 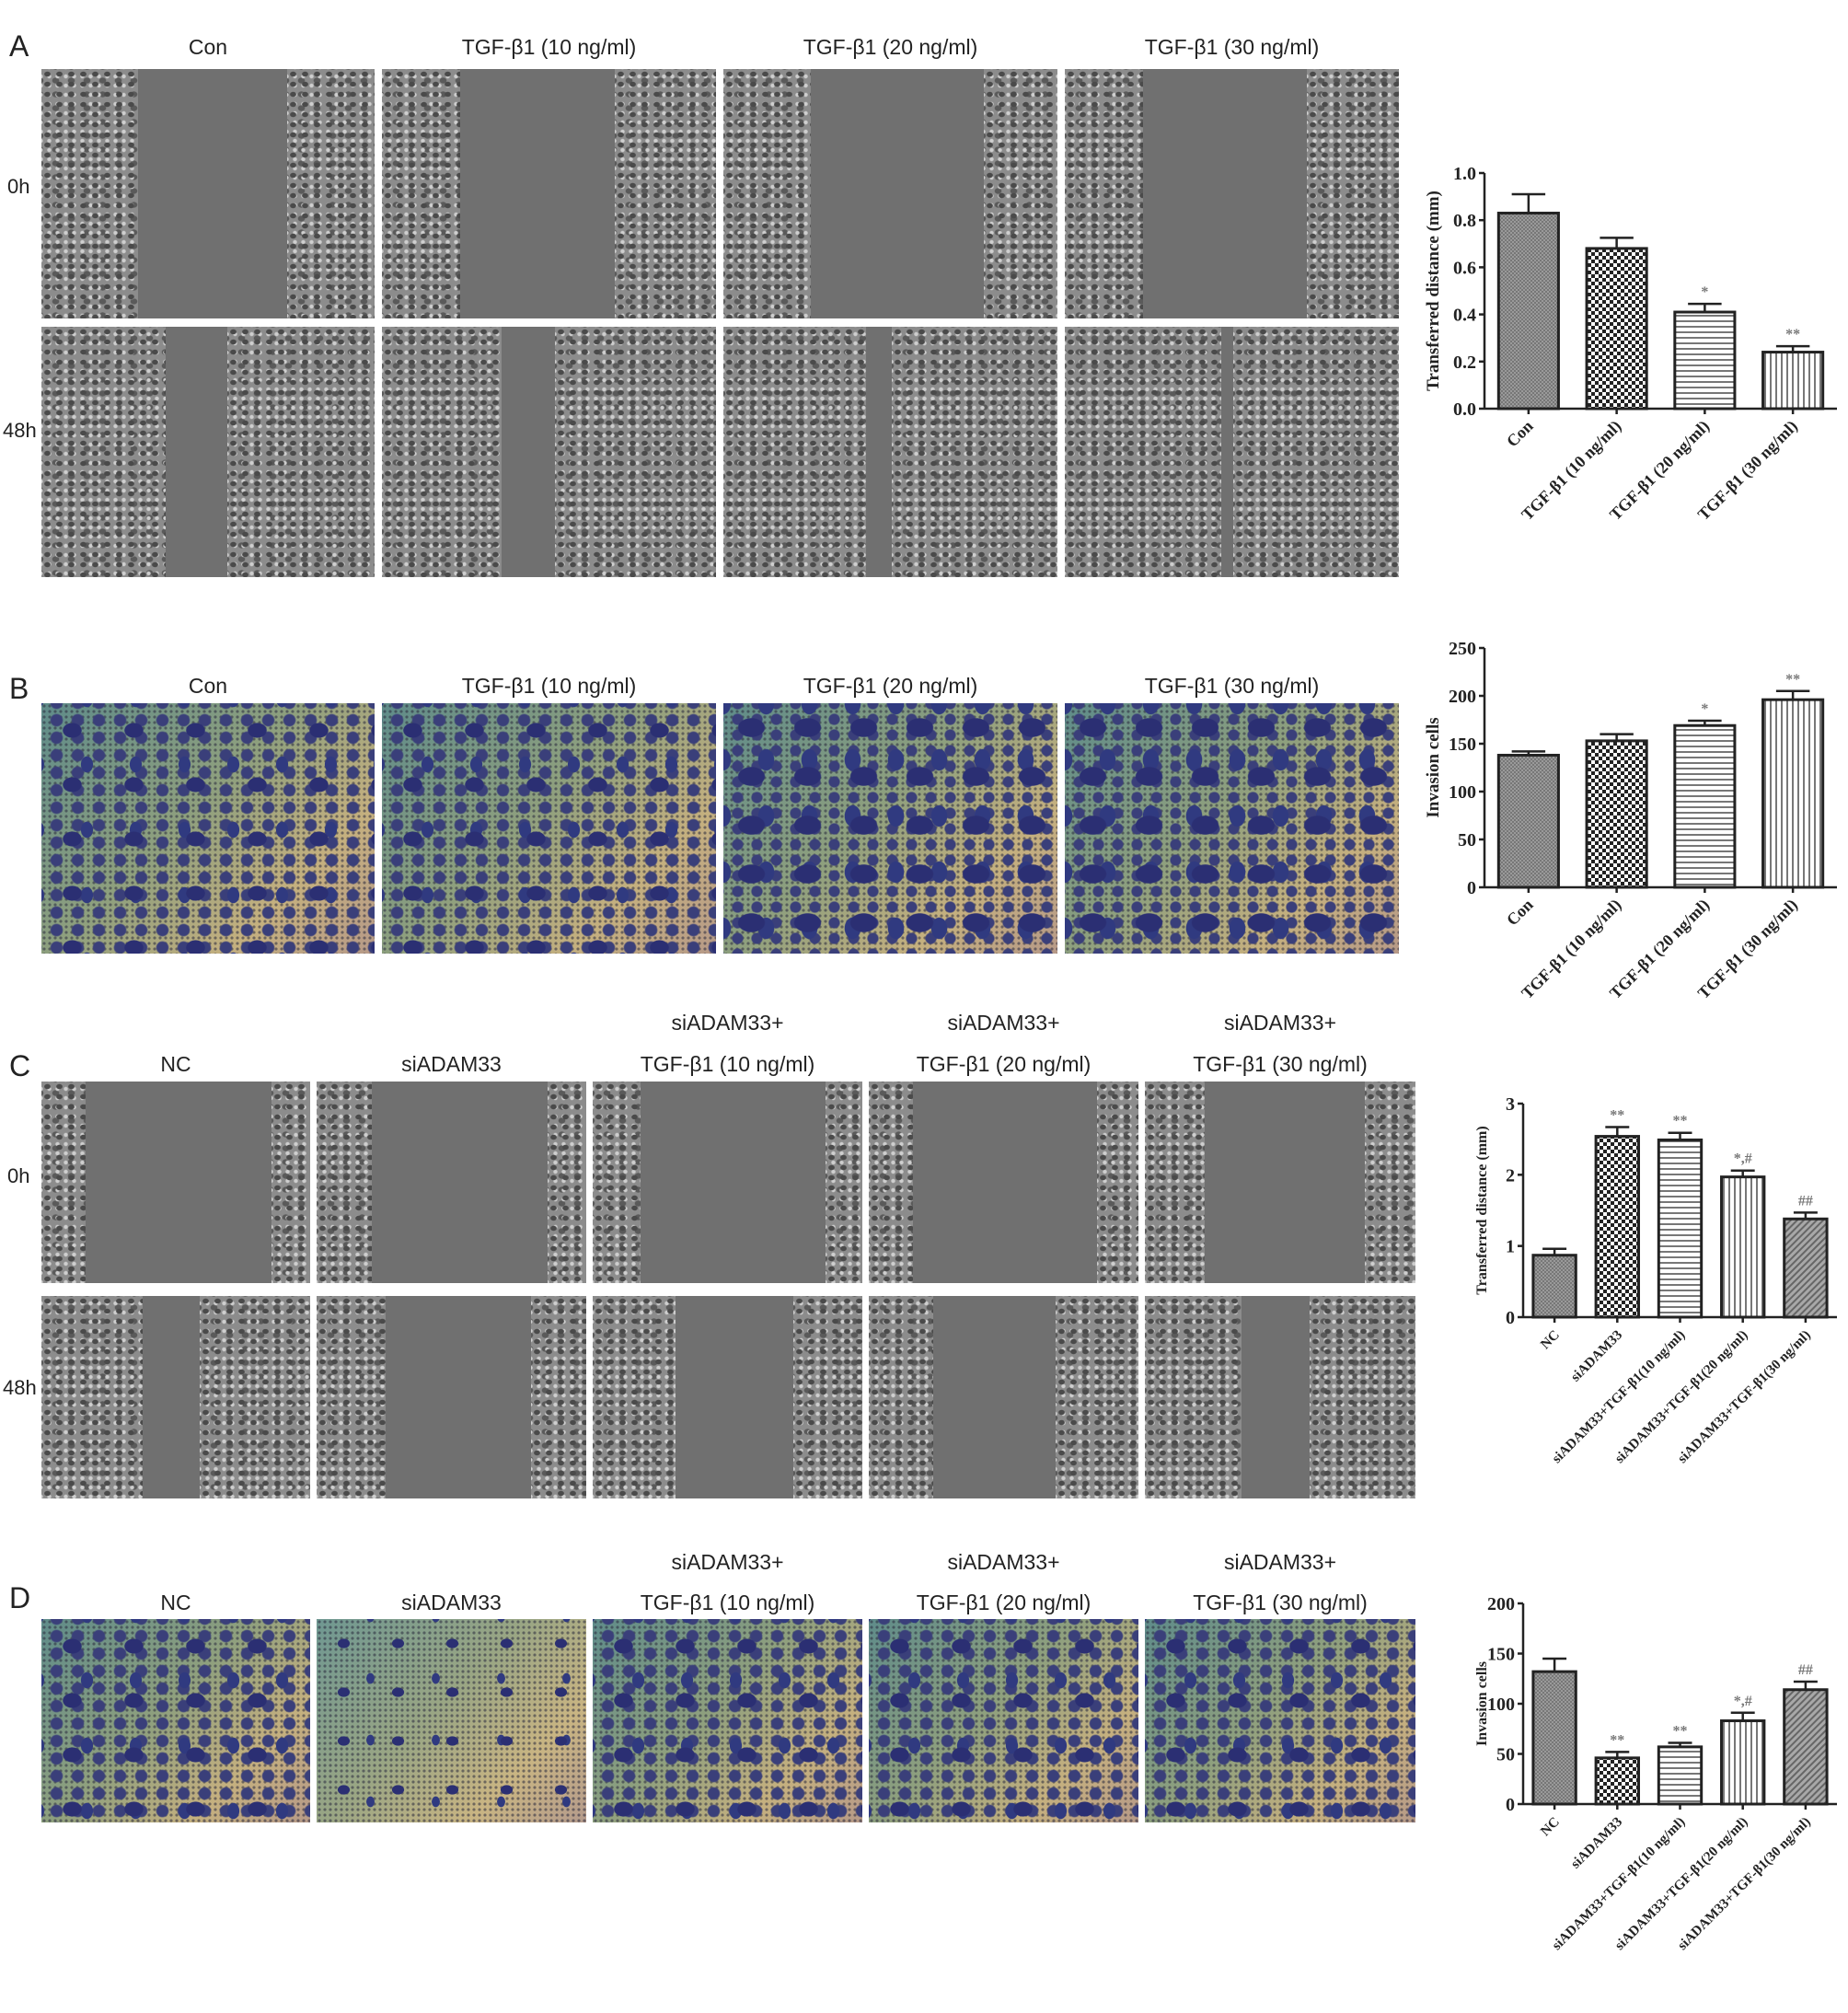 What do you see at coordinates (1510, 1247) in the screenshot?
I see `y-tick-label: 1` at bounding box center [1510, 1247].